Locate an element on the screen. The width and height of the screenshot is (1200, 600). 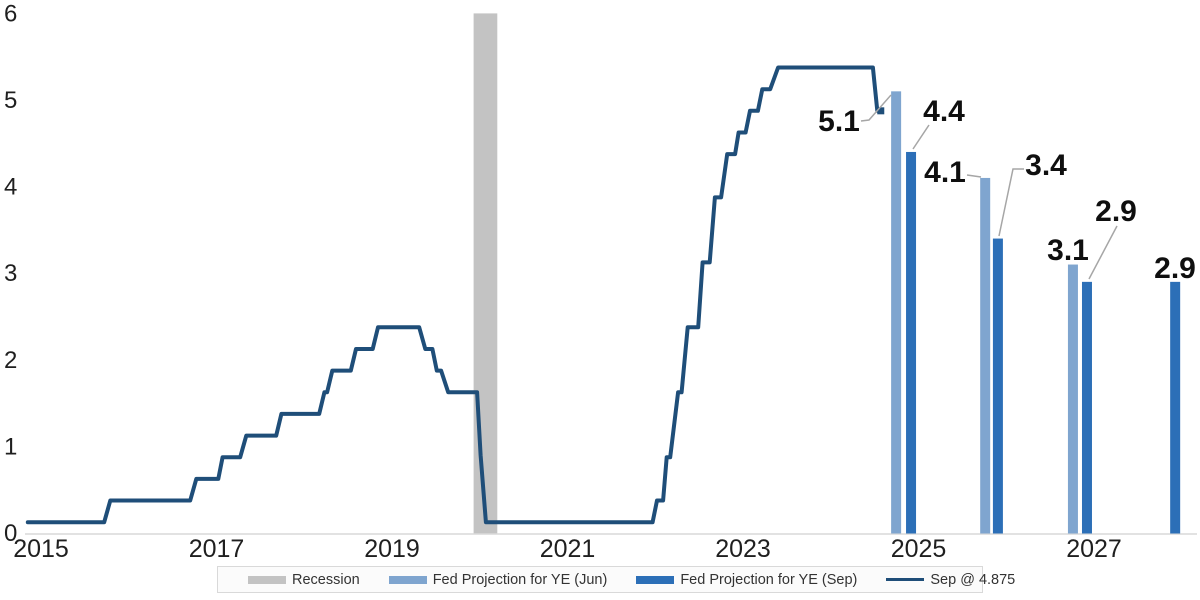
x-tick-label-2025: 2025 is located at coordinates (919, 549).